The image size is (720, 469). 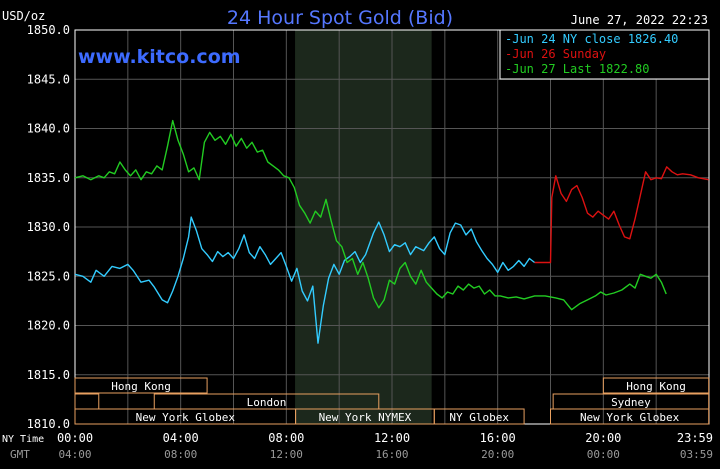 What do you see at coordinates (340, 18) in the screenshot?
I see `chart-title: 24 Hour Spot Gold (Bid)` at bounding box center [340, 18].